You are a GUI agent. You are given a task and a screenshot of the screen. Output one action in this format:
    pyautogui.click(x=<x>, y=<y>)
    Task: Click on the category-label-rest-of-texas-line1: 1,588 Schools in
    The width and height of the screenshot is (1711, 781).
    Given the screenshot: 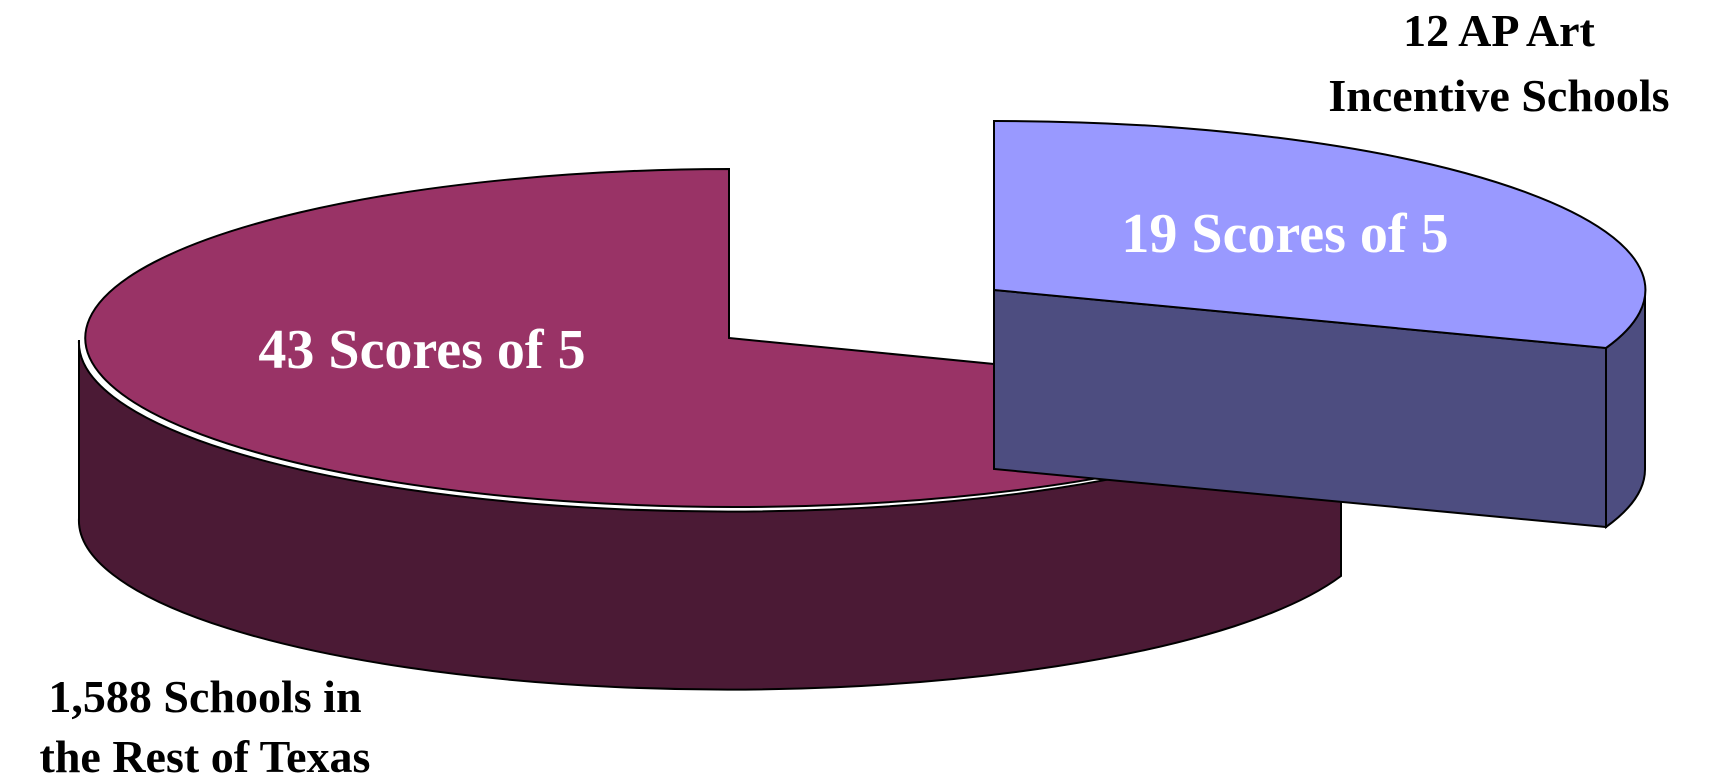 What is the action you would take?
    pyautogui.click(x=204, y=696)
    